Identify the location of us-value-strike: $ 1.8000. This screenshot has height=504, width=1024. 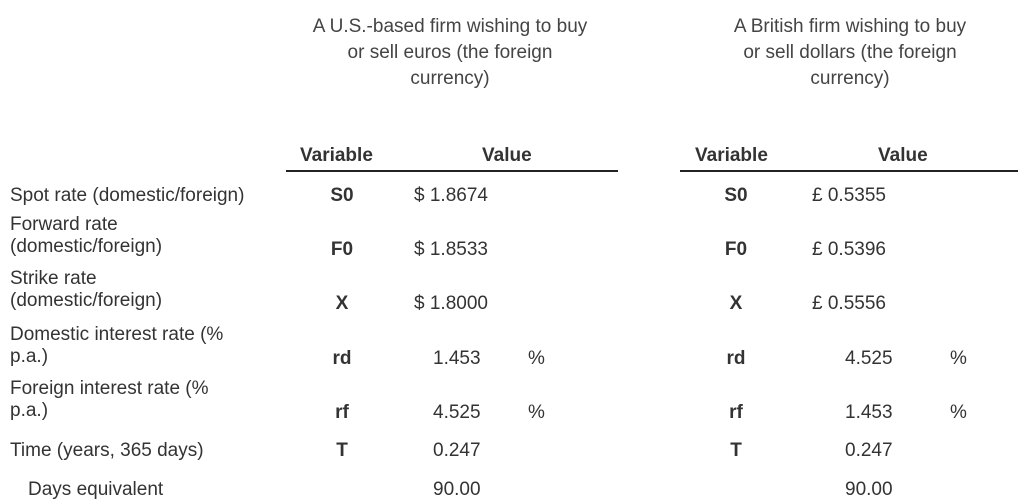
(451, 303).